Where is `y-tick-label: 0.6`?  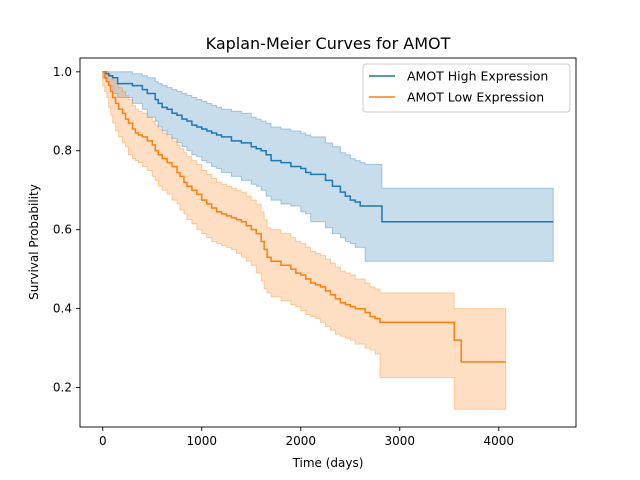
y-tick-label: 0.6 is located at coordinates (62, 230).